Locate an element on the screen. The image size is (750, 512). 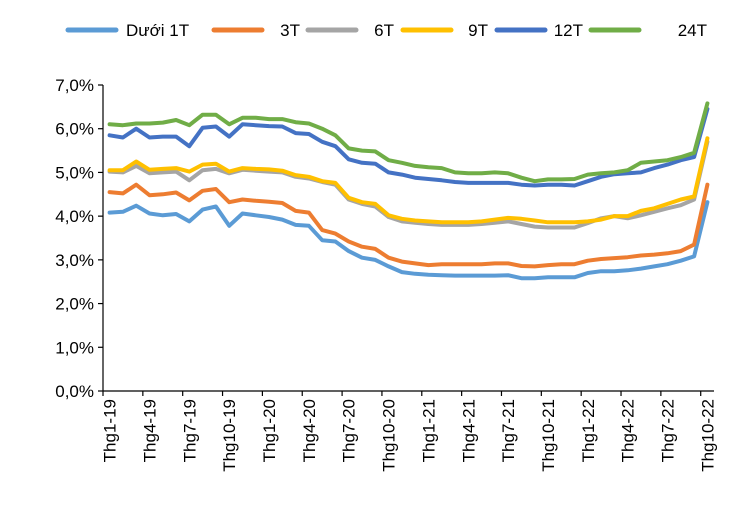
legend-label-3: 9T is located at coordinates (478, 30).